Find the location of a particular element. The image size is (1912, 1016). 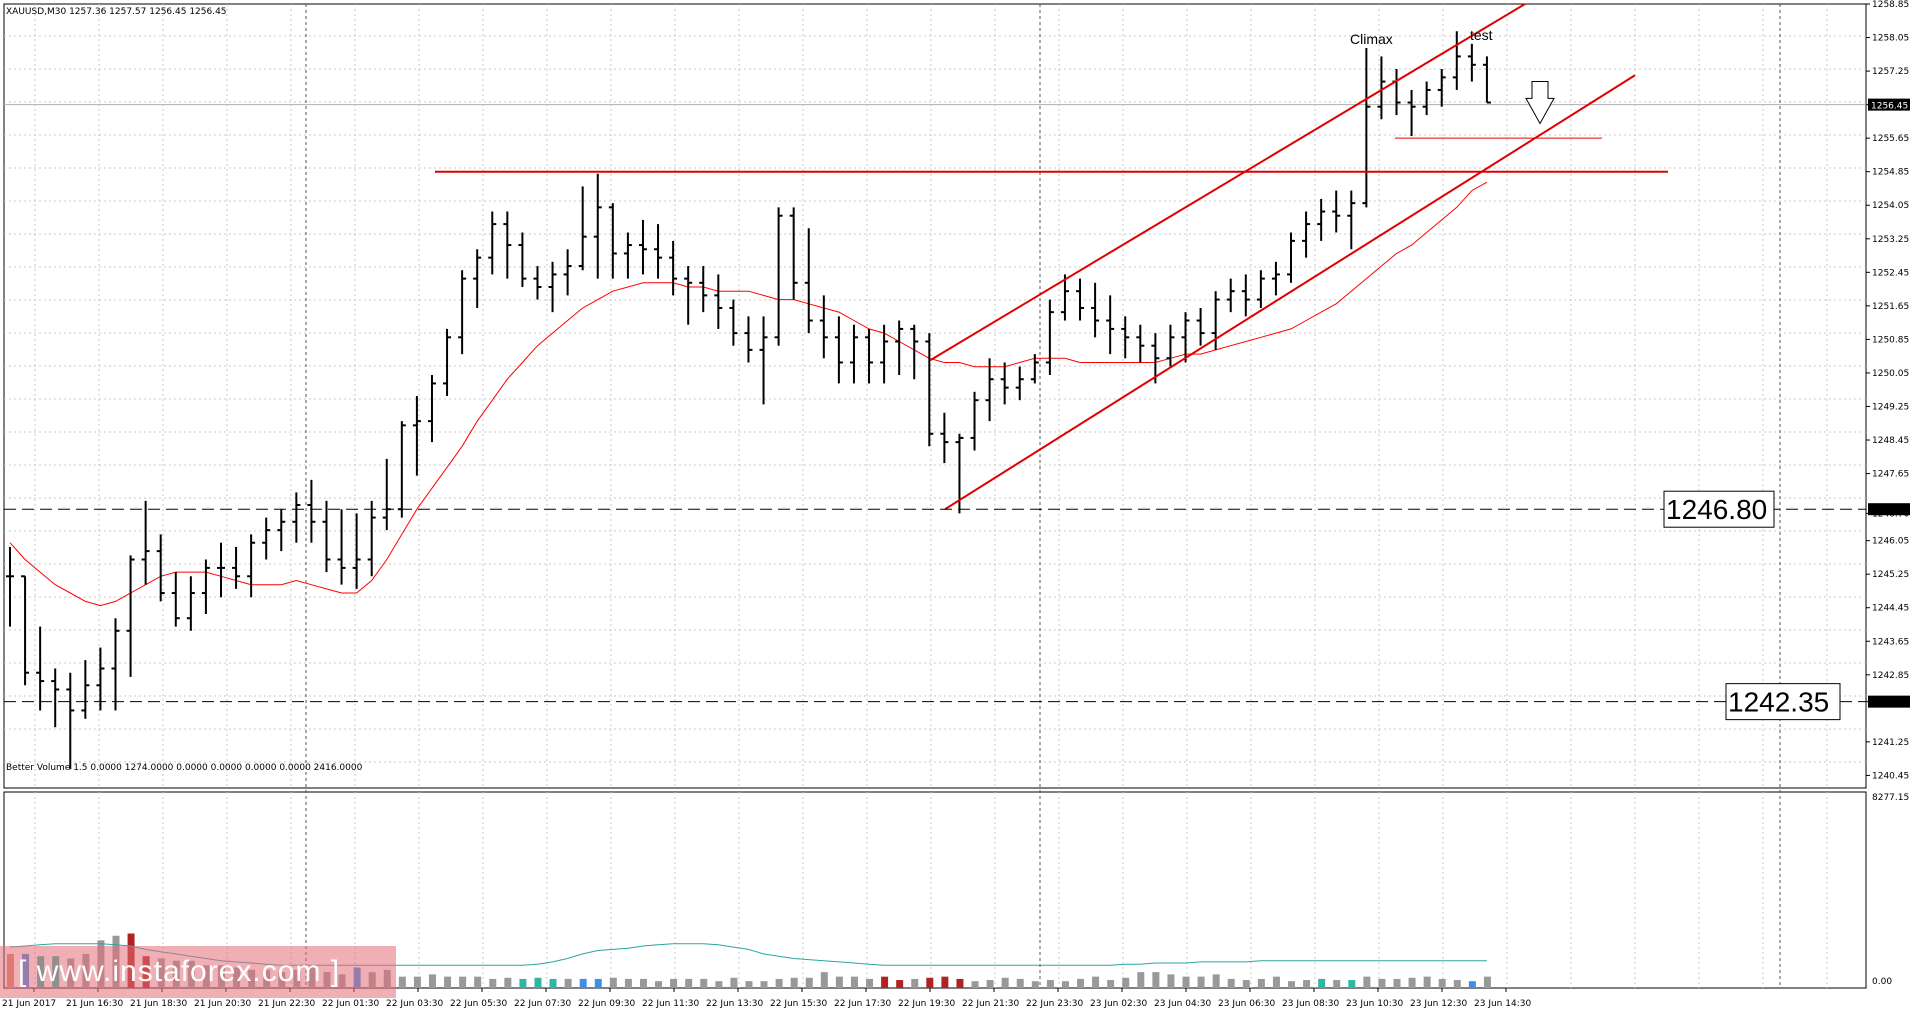

time-tick-label: 22 Jun 09:30 is located at coordinates (606, 1004).